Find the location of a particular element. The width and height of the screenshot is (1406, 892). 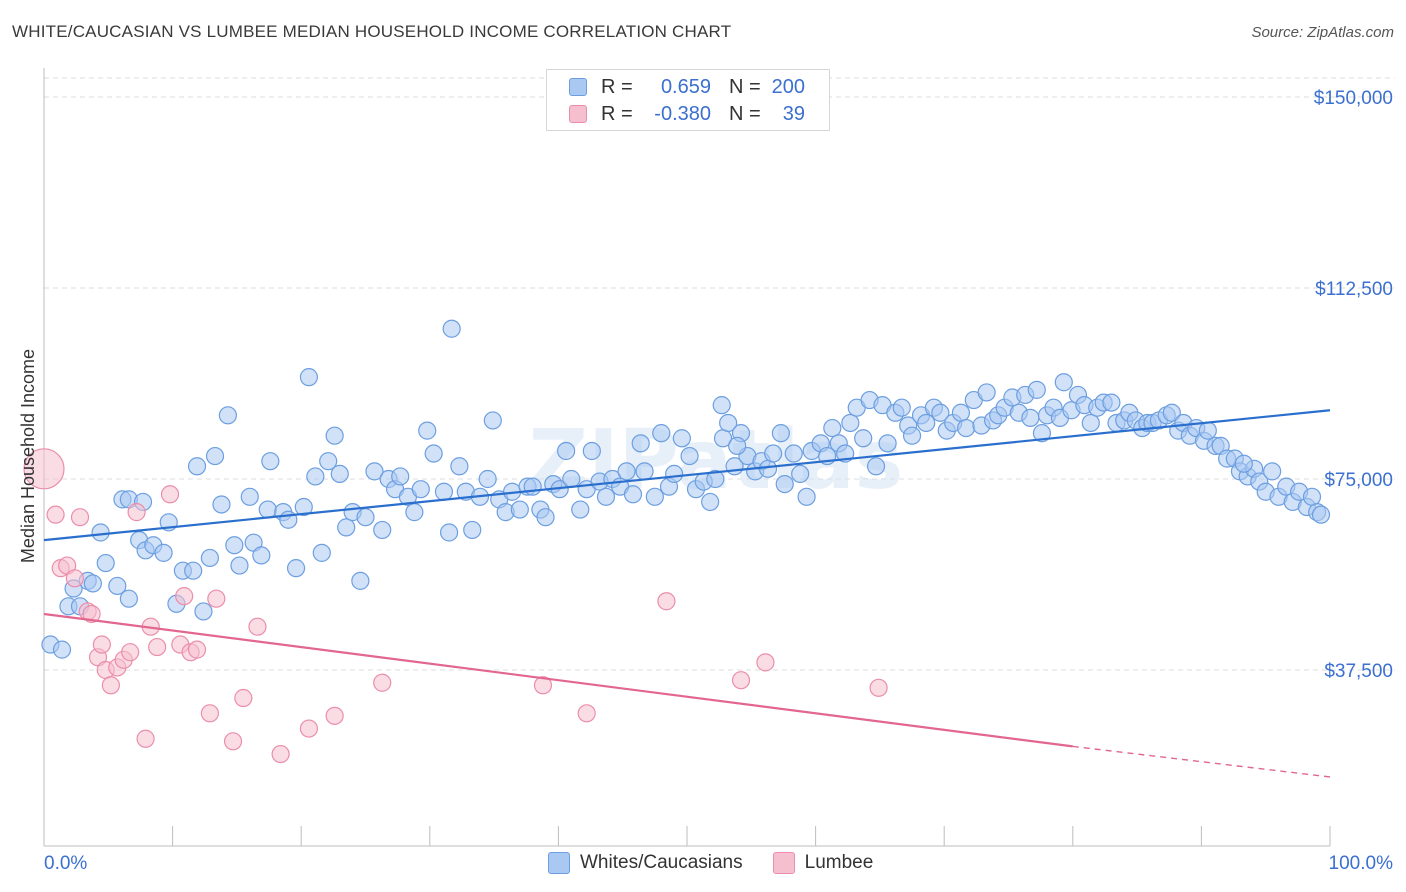

legend-r-label: R = is located at coordinates (617, 113).